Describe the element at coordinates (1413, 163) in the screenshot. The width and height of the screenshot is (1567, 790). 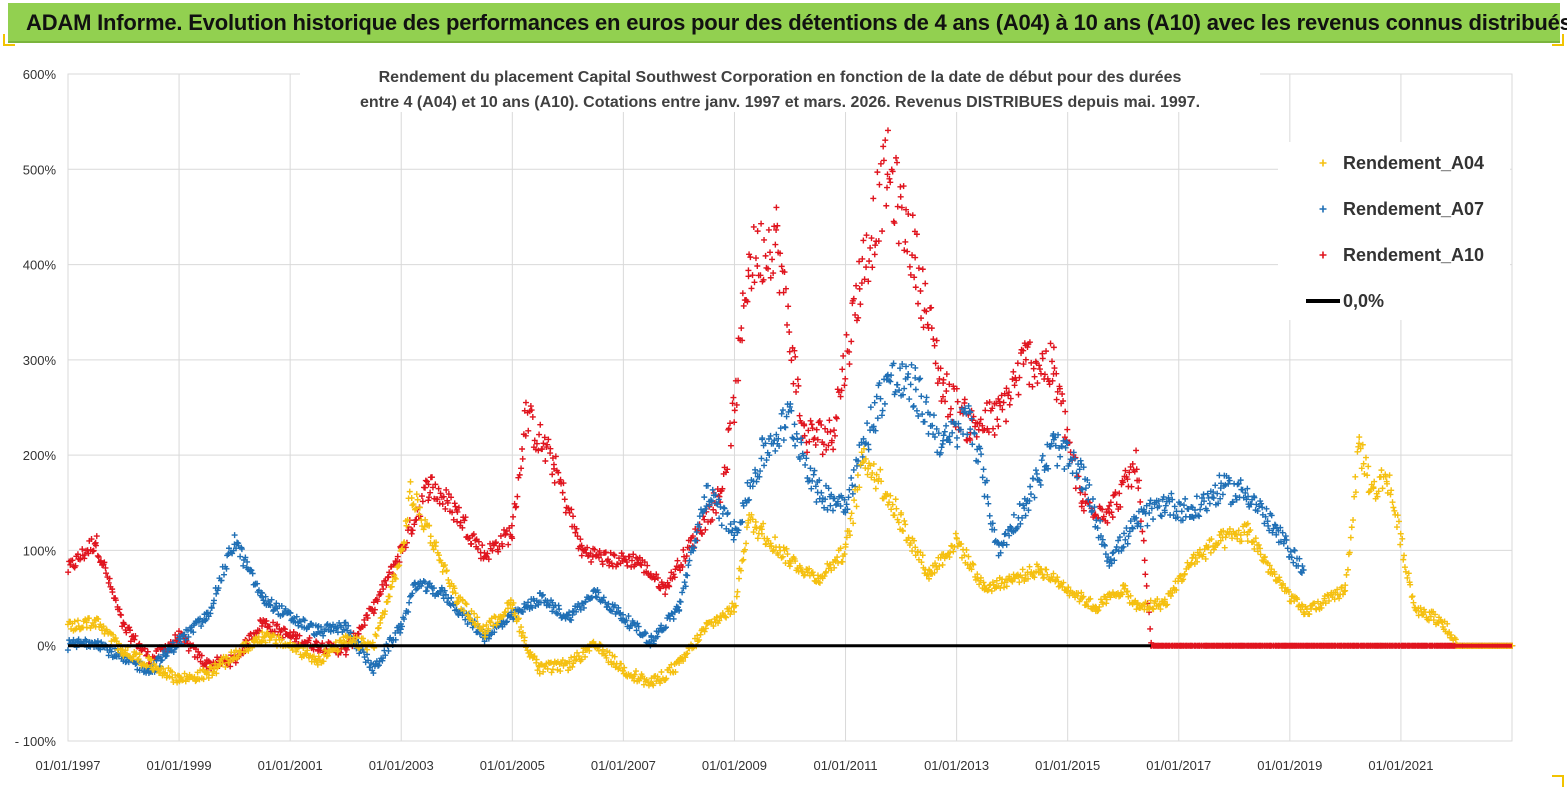
I see `legend-label: Rendement_A04` at that location.